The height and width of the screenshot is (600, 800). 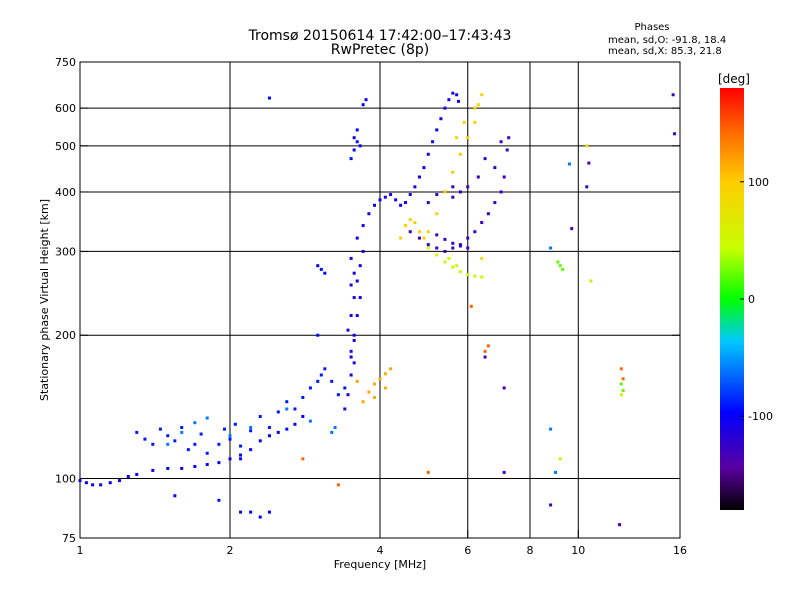 I want to click on x-axis-label: Frequency [MHz], so click(x=380, y=564).